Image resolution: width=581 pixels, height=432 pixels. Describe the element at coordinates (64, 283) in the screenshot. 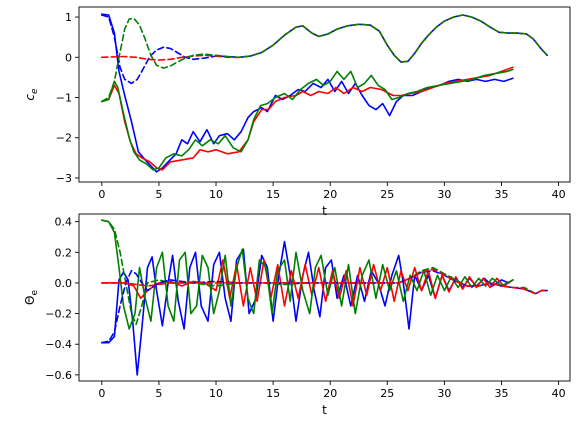

I see `y-tick-label: 0.0` at that location.